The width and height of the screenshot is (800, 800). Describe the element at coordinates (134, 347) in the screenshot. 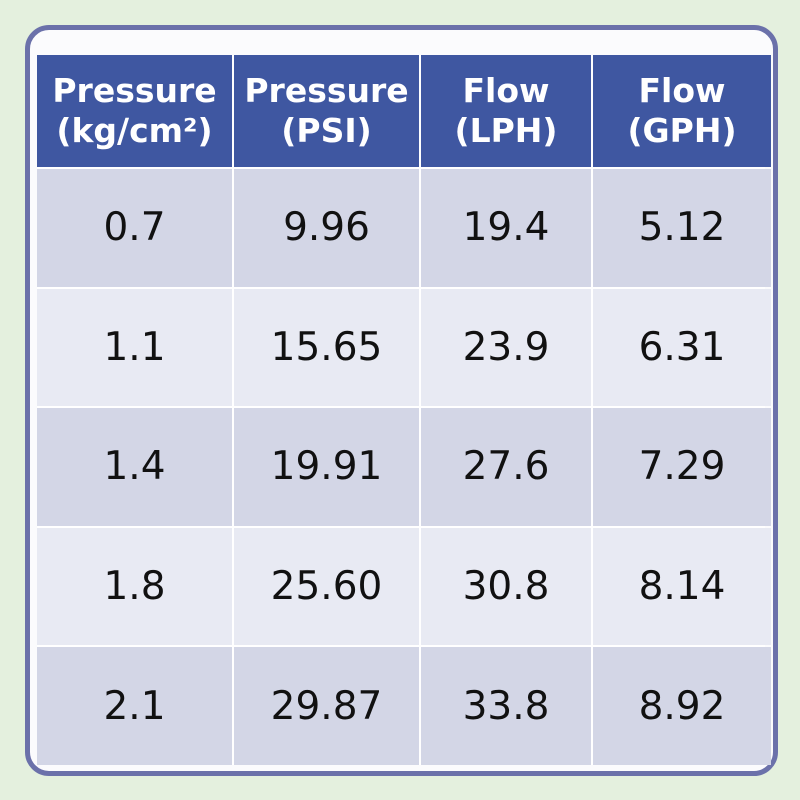

I see `table-cell: 1.1` at that location.